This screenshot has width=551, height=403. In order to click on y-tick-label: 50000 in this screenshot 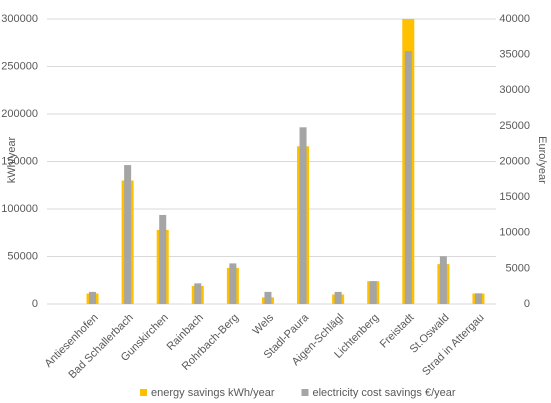, I will do `click(22, 256)`.